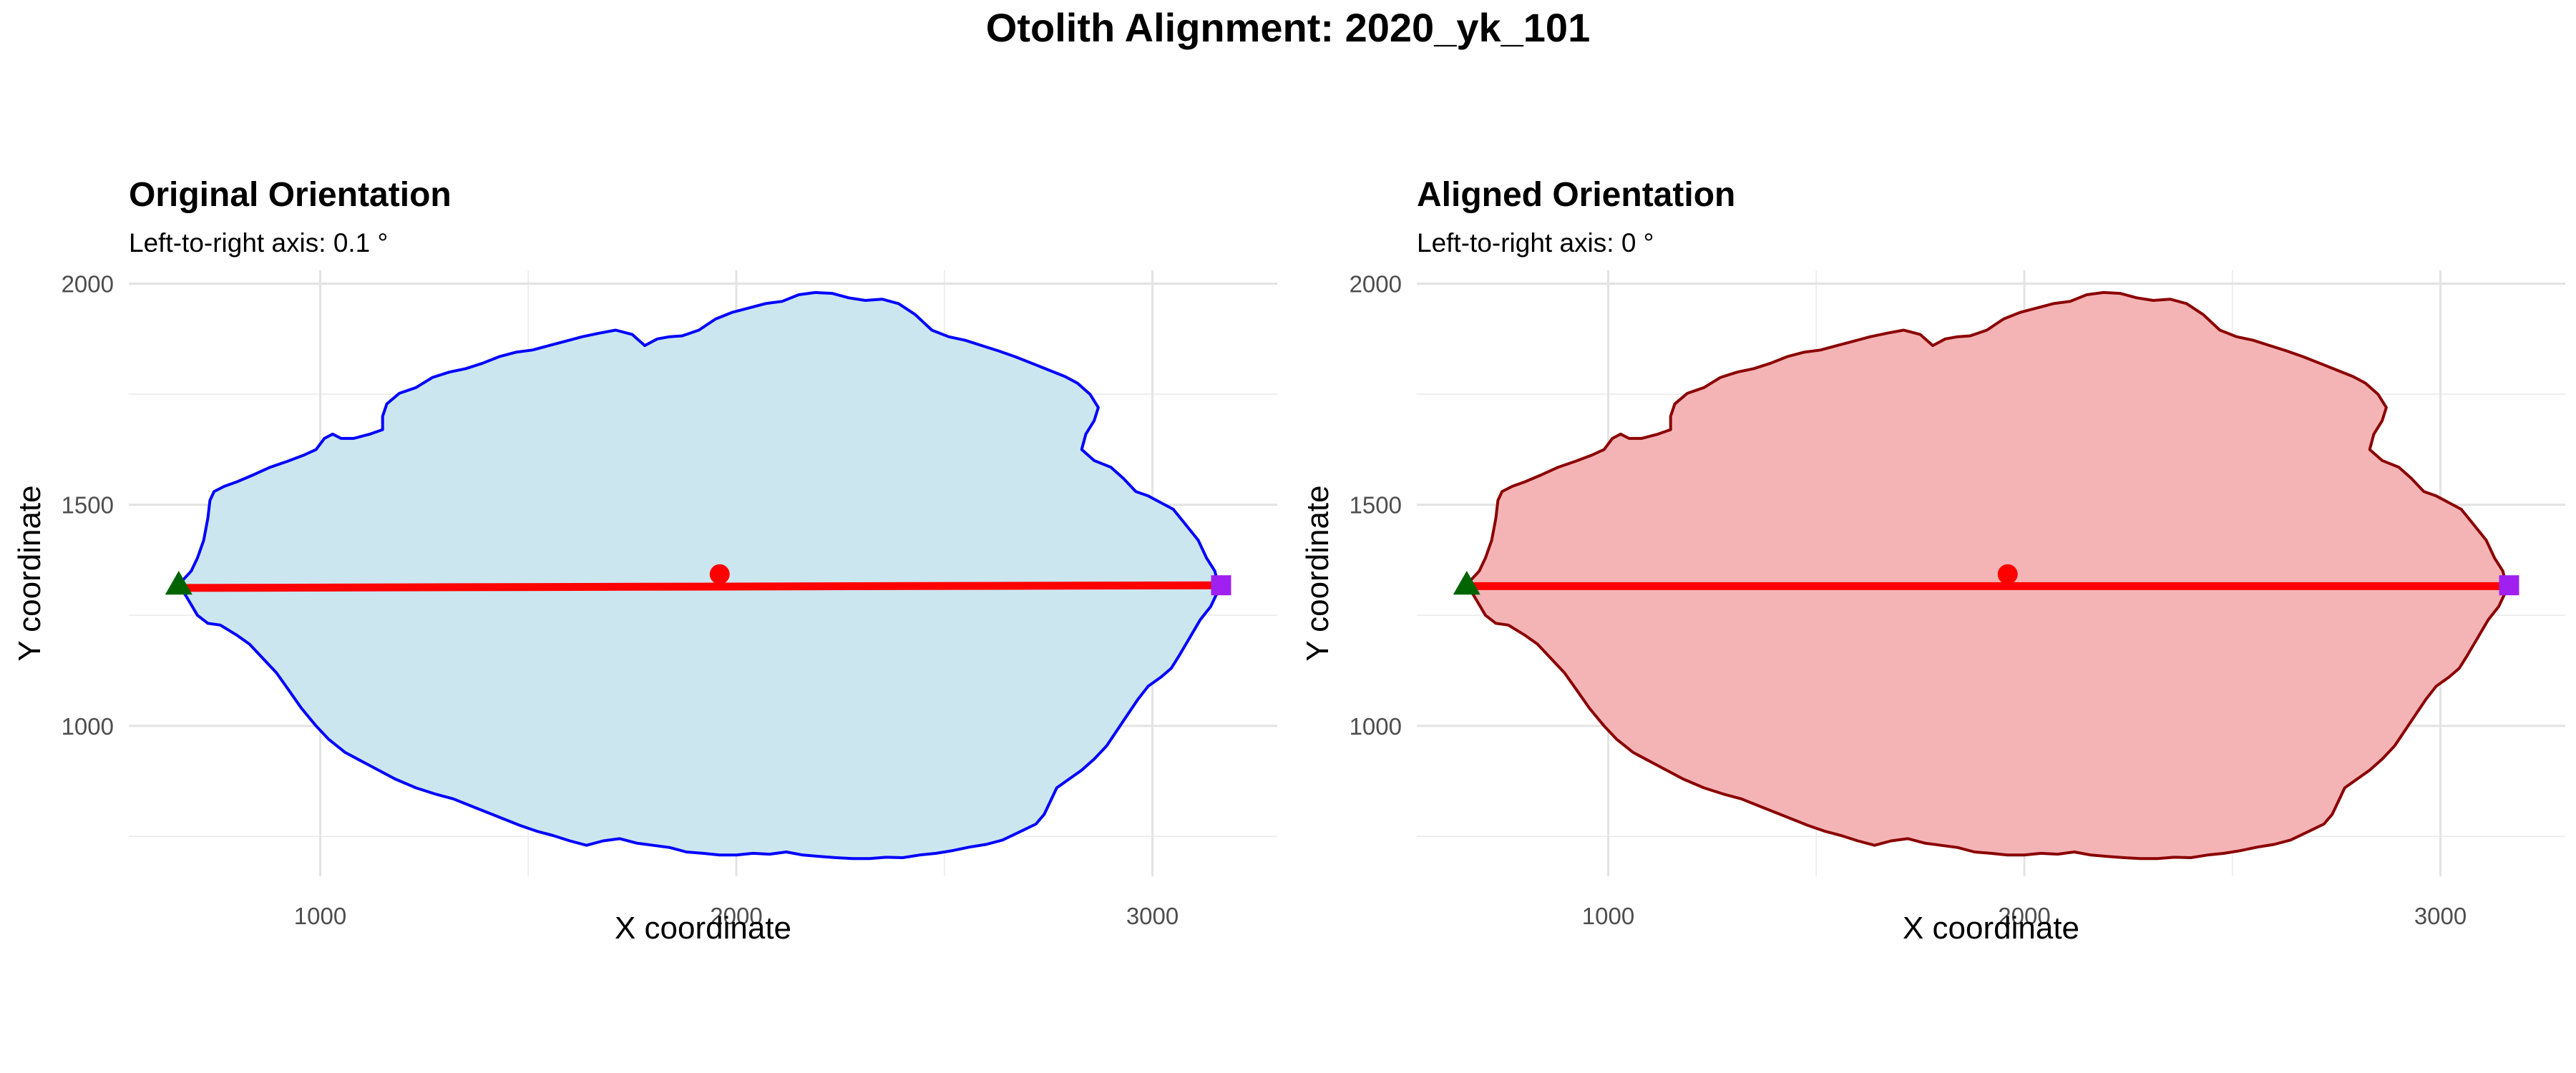 This screenshot has width=2576, height=1073. Describe the element at coordinates (699, 586) in the screenshot. I see `left-right-axis-line` at that location.